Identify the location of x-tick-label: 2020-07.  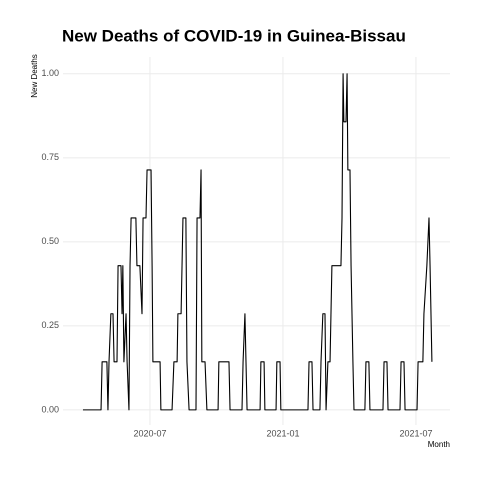
(149, 433).